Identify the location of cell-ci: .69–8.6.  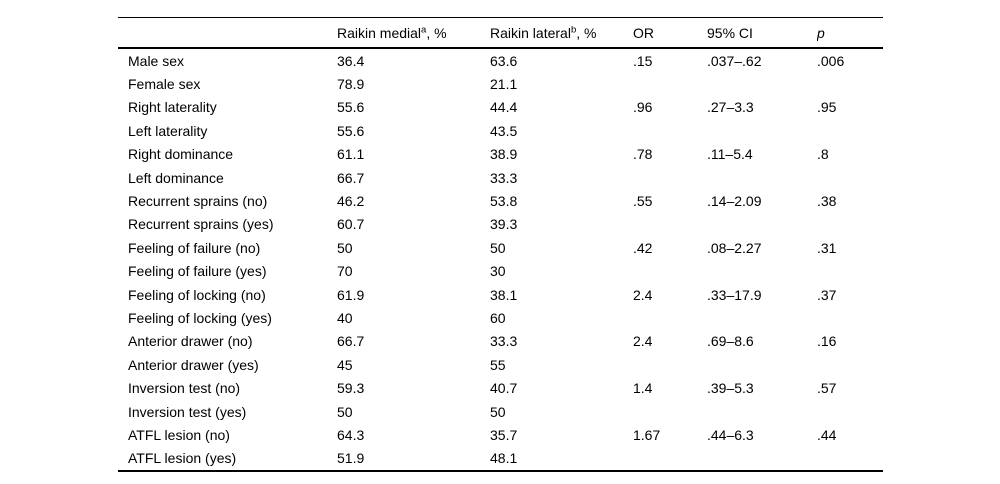
(730, 341).